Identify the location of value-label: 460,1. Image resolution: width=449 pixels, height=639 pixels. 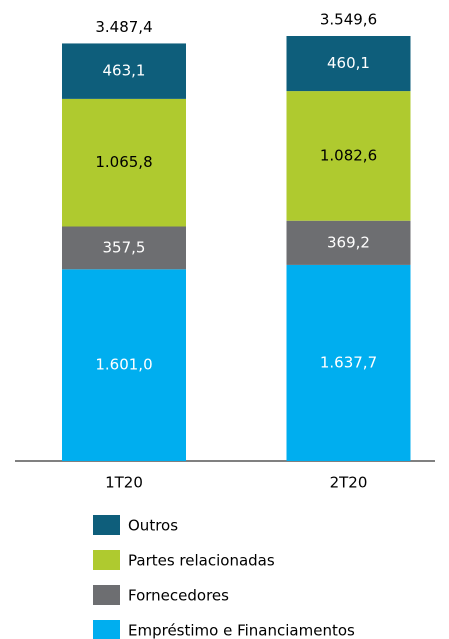
(348, 63).